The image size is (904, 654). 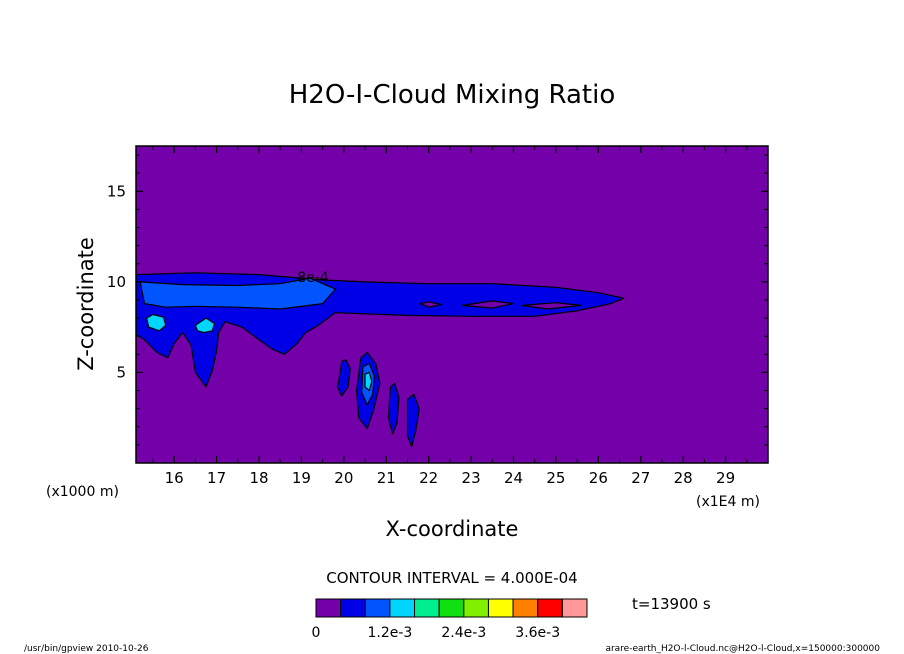 I want to click on colorbar: 0 1.2e-3 2.4e-3 3.6e-3, so click(x=450, y=619).